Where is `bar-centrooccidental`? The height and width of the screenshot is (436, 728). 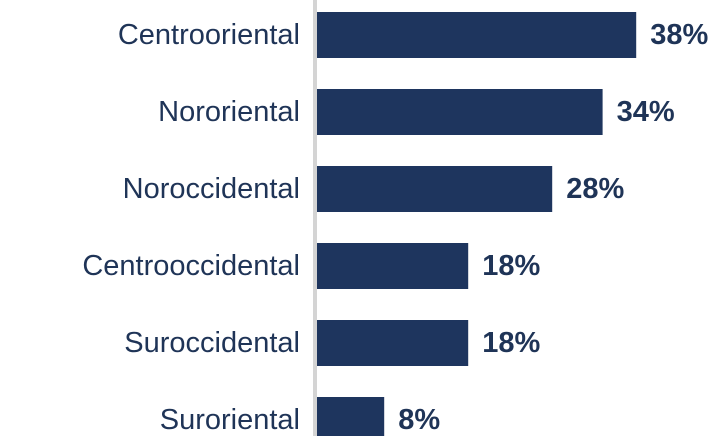 bar-centrooccidental is located at coordinates (393, 266).